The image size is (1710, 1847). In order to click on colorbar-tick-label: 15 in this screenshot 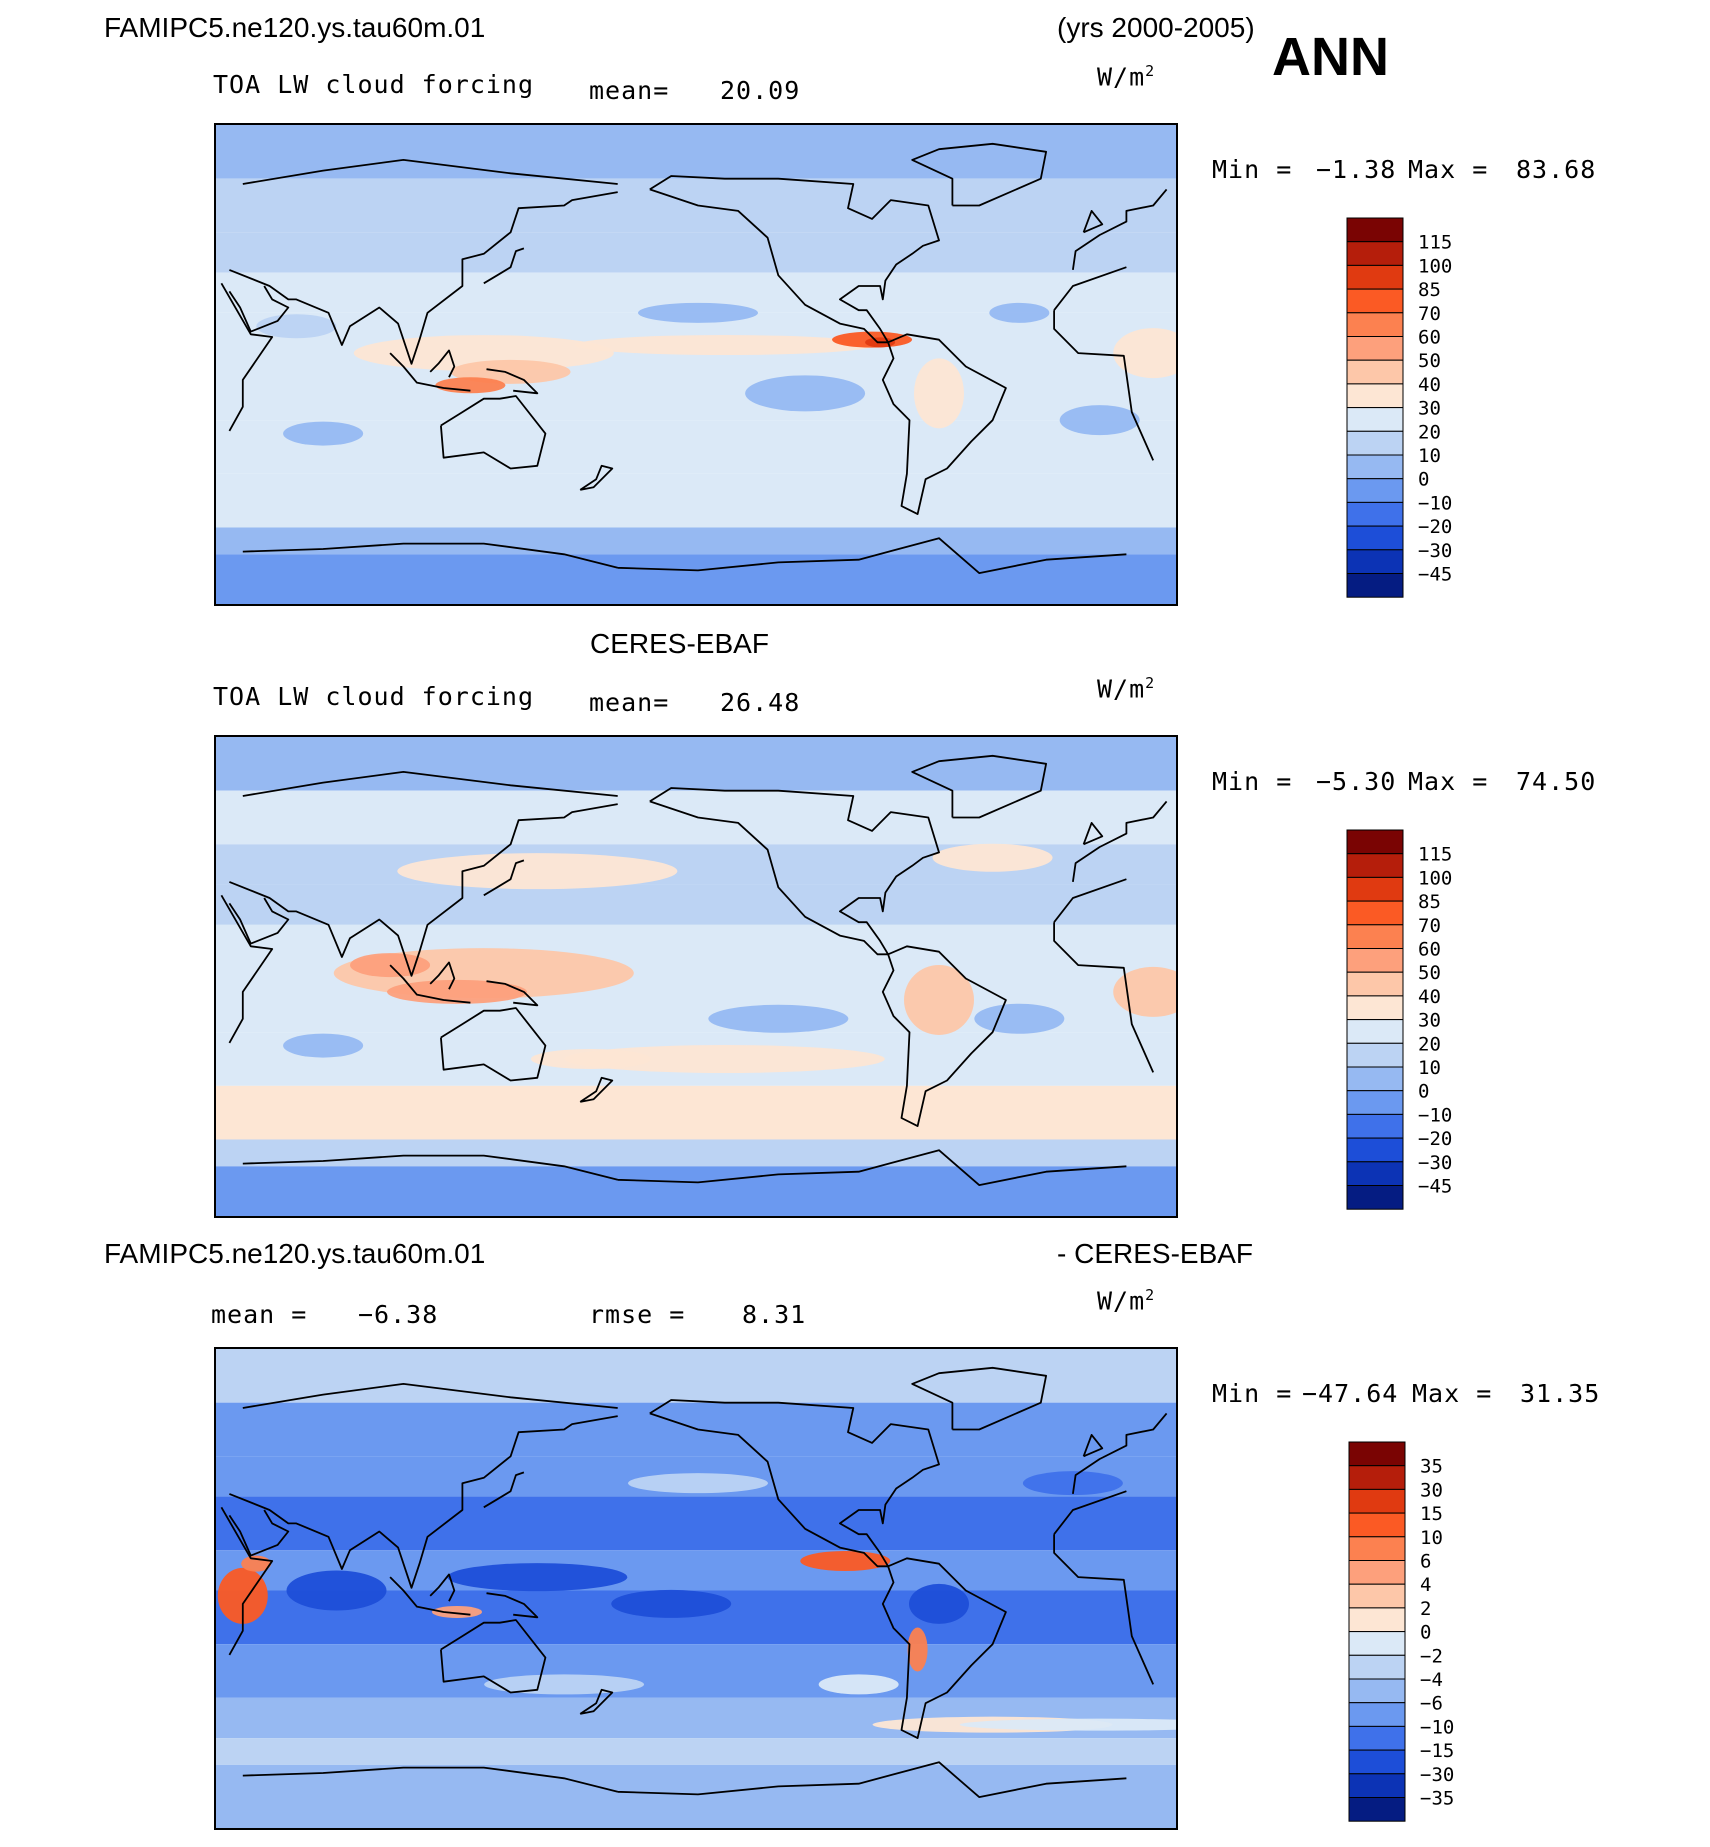, I will do `click(1431, 1514)`.